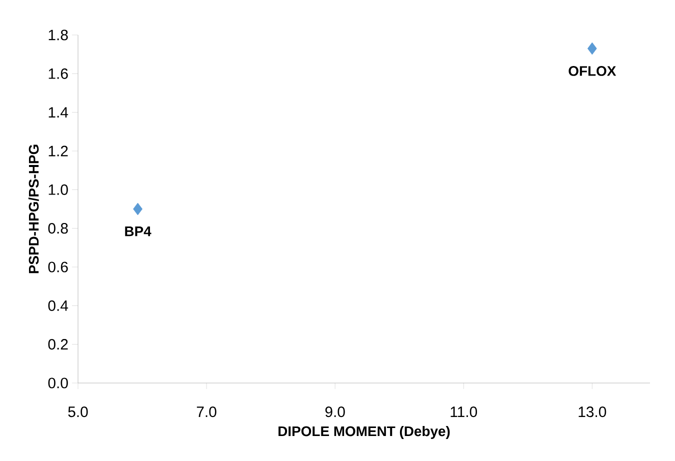 This screenshot has width=675, height=461. Describe the element at coordinates (58, 189) in the screenshot. I see `y-tick-label: 1.0` at that location.